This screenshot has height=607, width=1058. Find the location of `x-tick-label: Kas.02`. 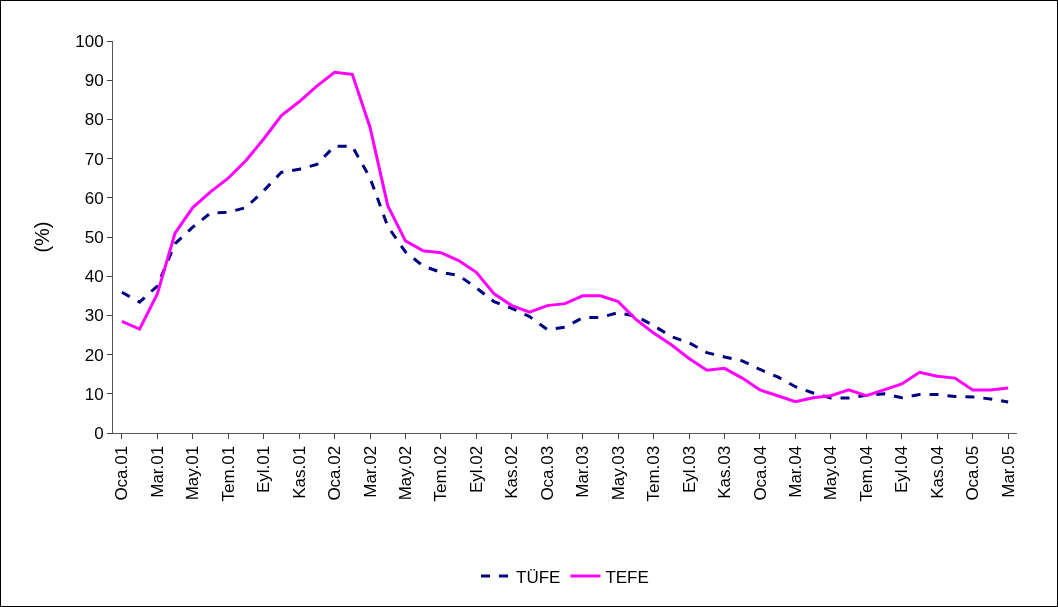

x-tick-label: Kas.02 is located at coordinates (512, 472).